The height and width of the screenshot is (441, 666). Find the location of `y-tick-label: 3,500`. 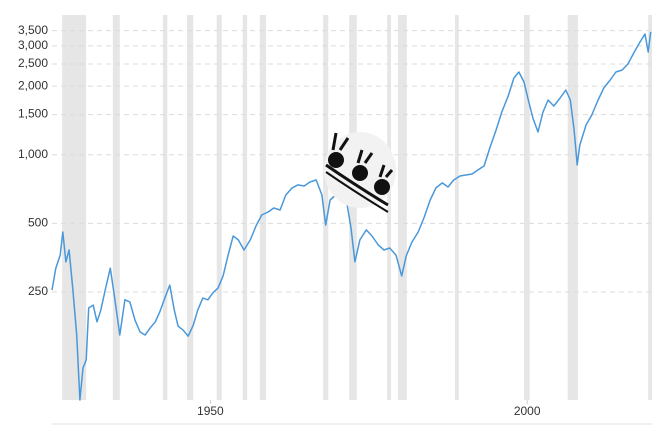

y-tick-label: 3,500 is located at coordinates (33, 30).